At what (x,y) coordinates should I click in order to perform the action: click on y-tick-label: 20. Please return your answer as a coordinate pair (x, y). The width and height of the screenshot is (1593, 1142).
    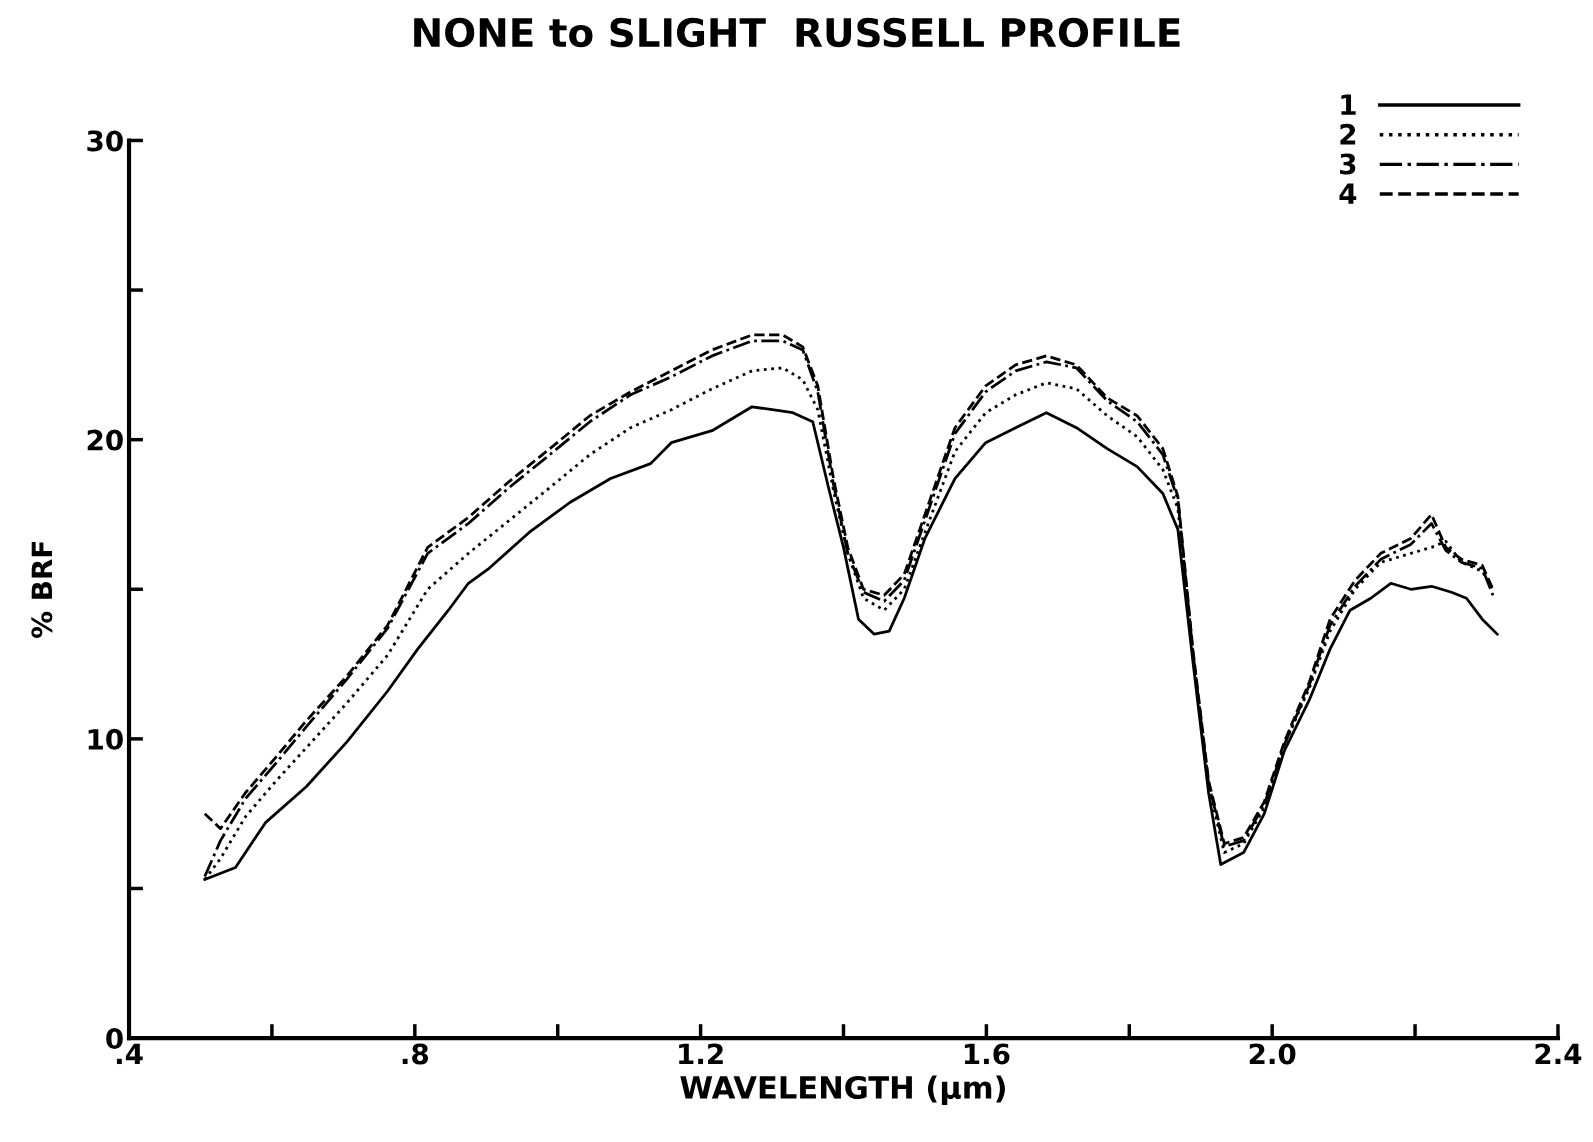
    Looking at the image, I should click on (105, 440).